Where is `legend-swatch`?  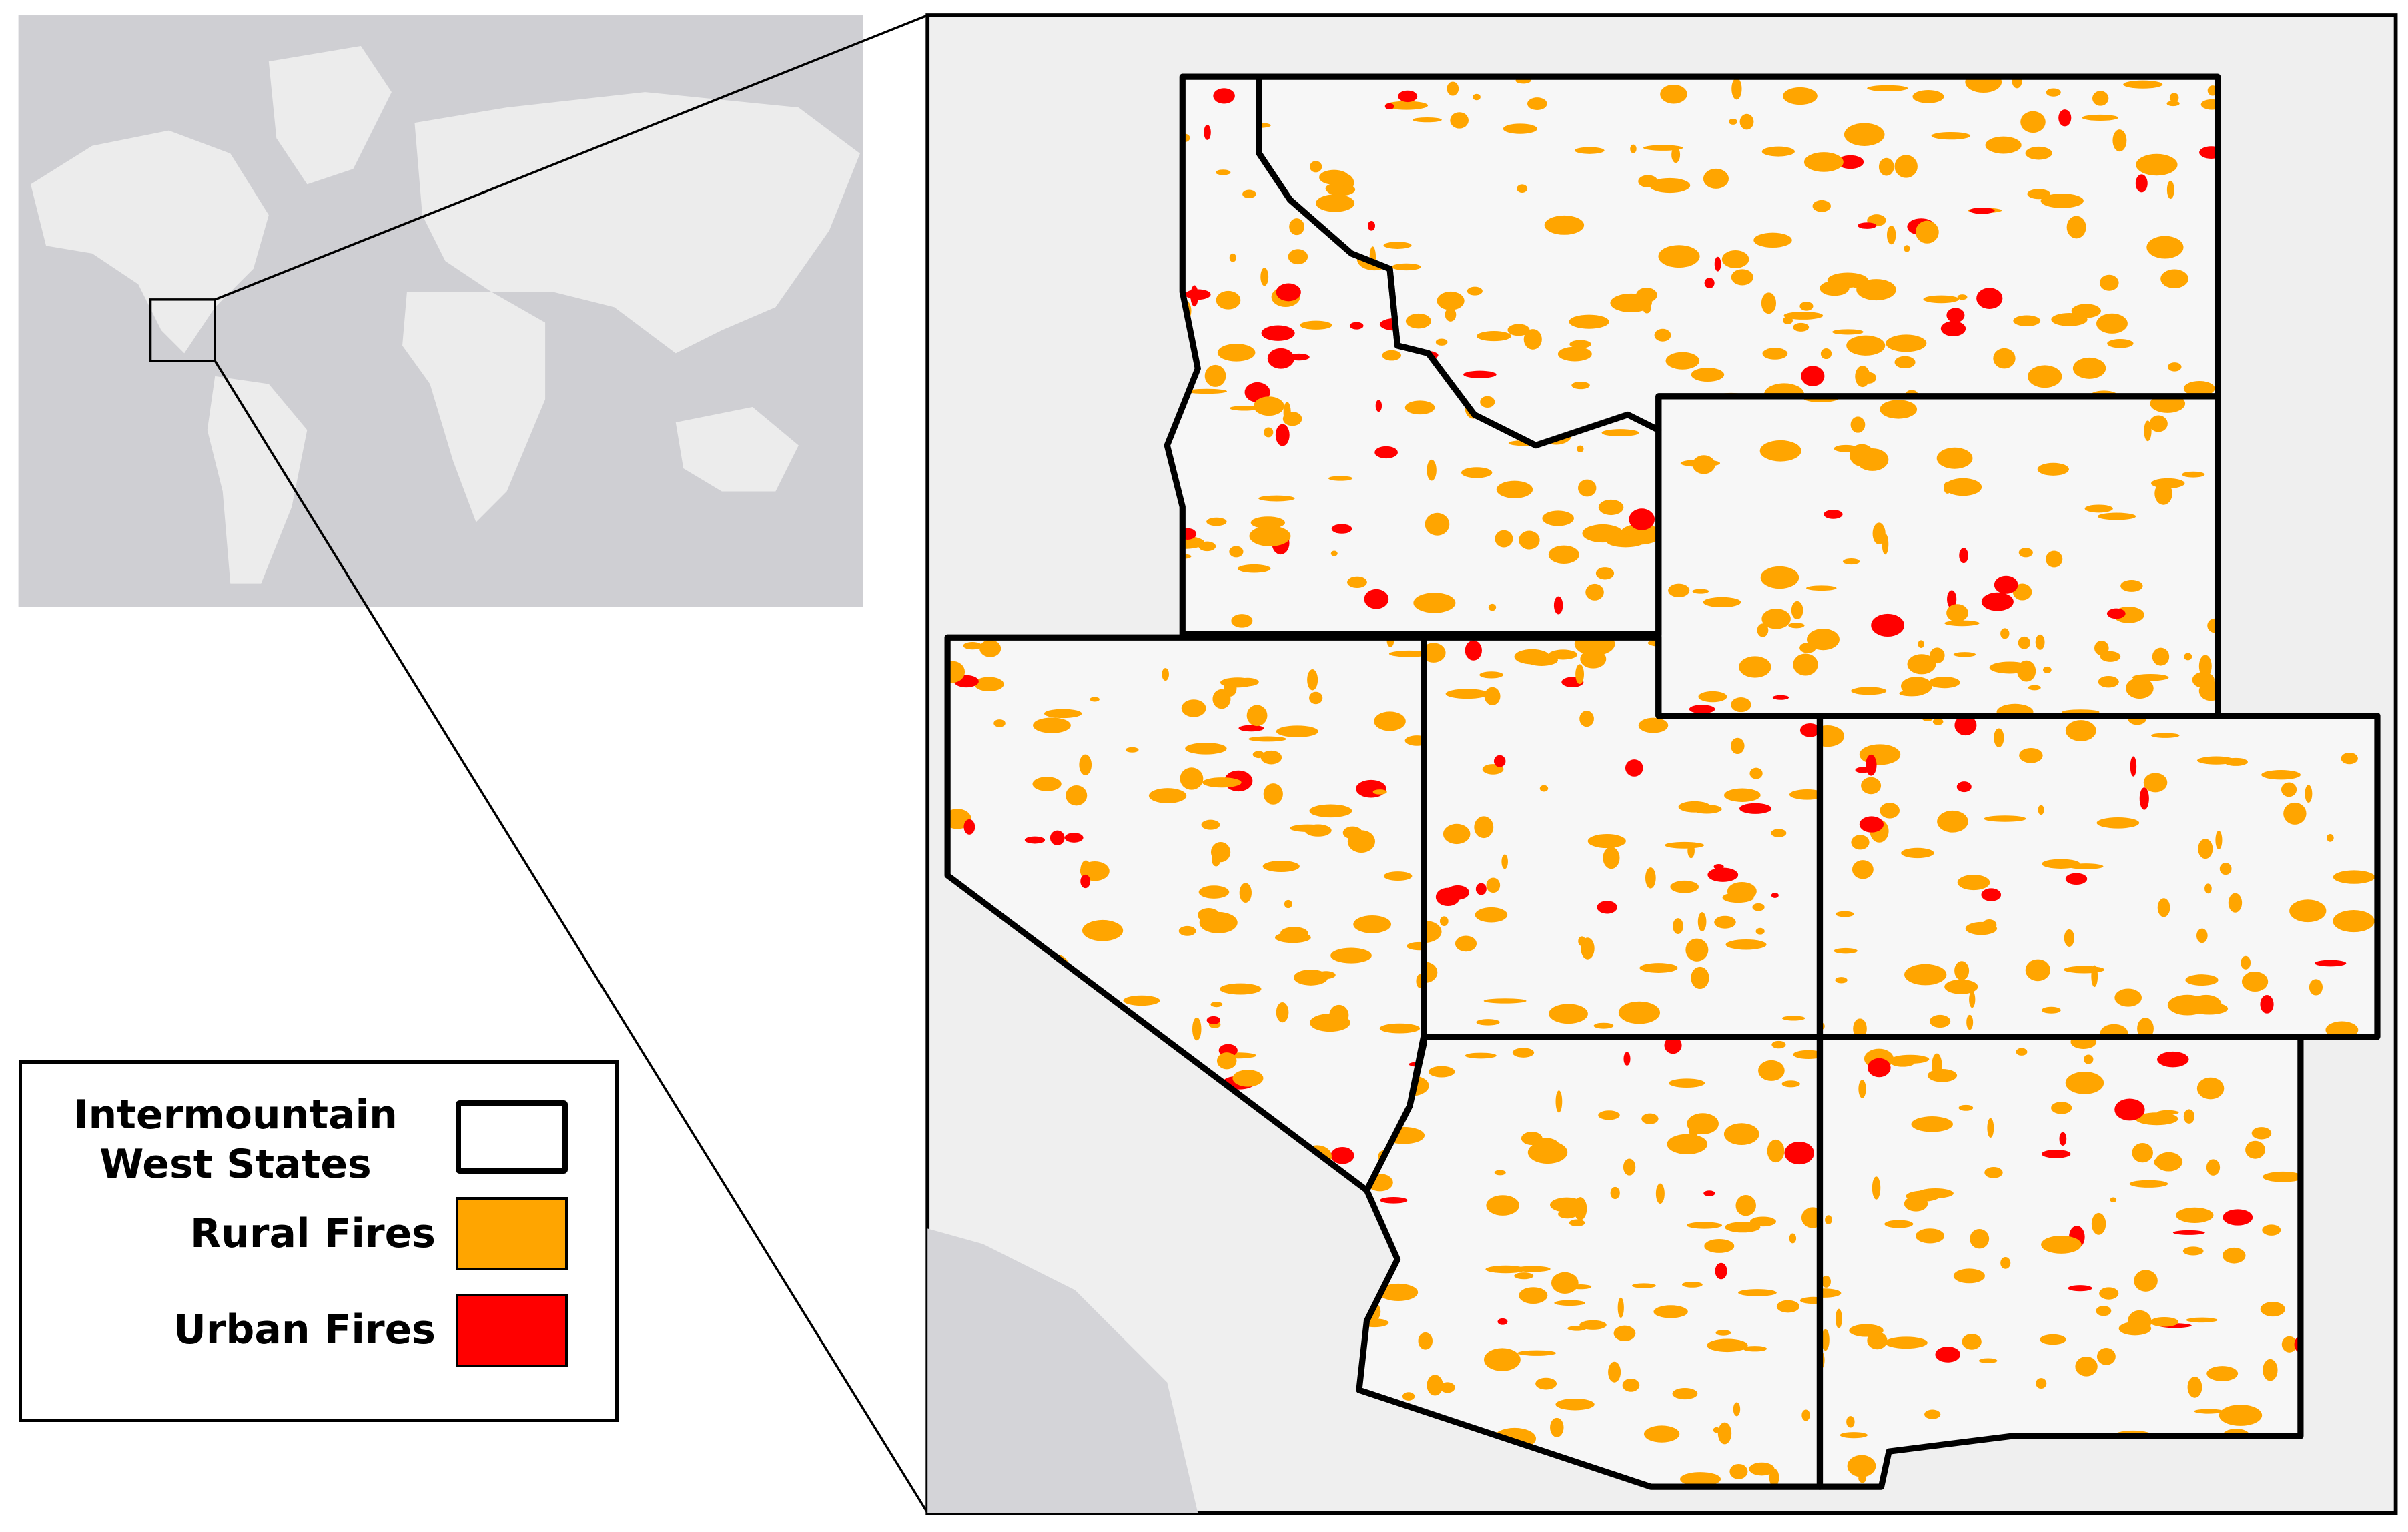 legend-swatch is located at coordinates (512, 1233).